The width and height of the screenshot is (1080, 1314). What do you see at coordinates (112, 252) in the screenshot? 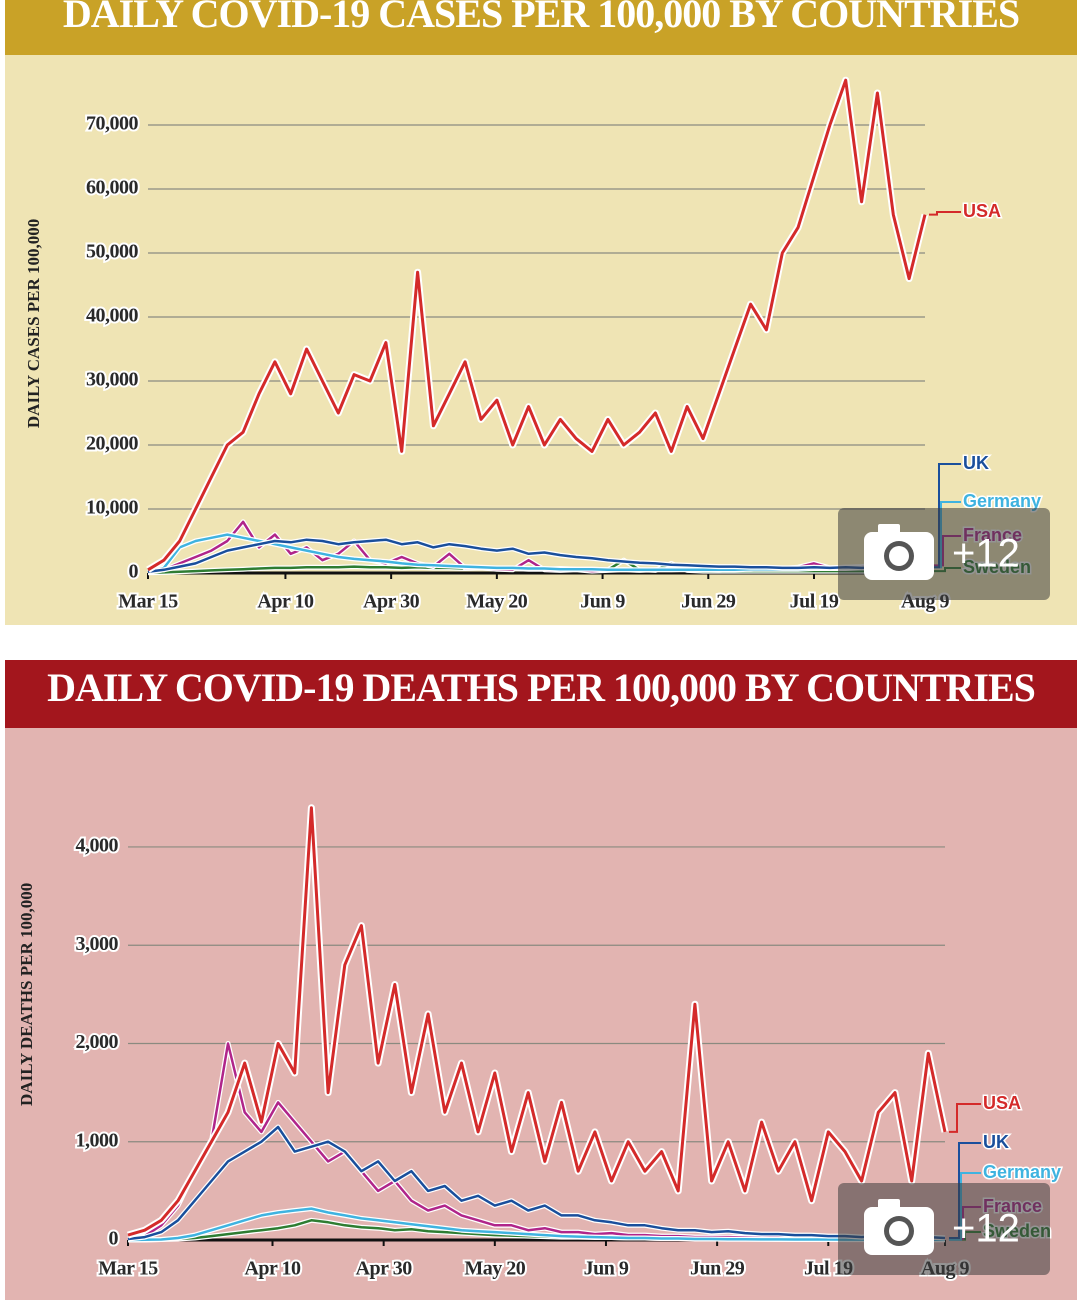
I see `y-tick-label: 50,000` at bounding box center [112, 252].